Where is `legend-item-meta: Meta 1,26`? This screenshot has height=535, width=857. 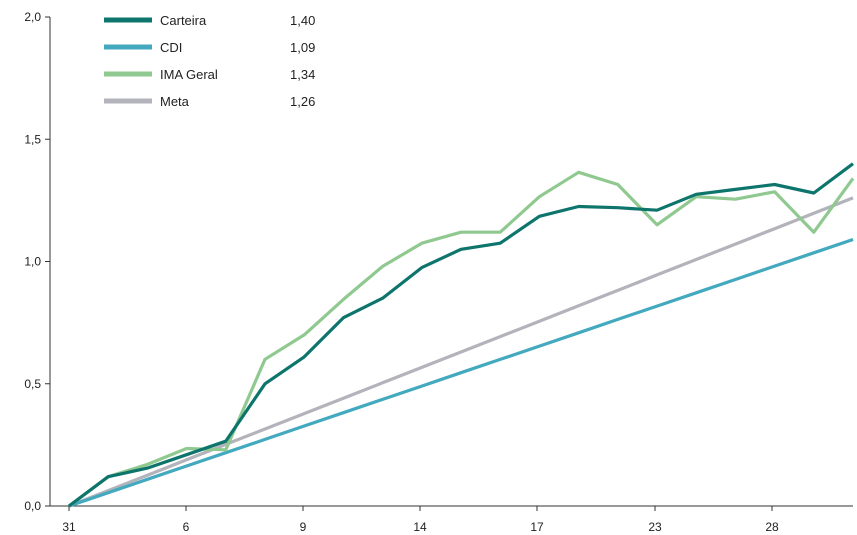 legend-item-meta: Meta 1,26 is located at coordinates (209, 101).